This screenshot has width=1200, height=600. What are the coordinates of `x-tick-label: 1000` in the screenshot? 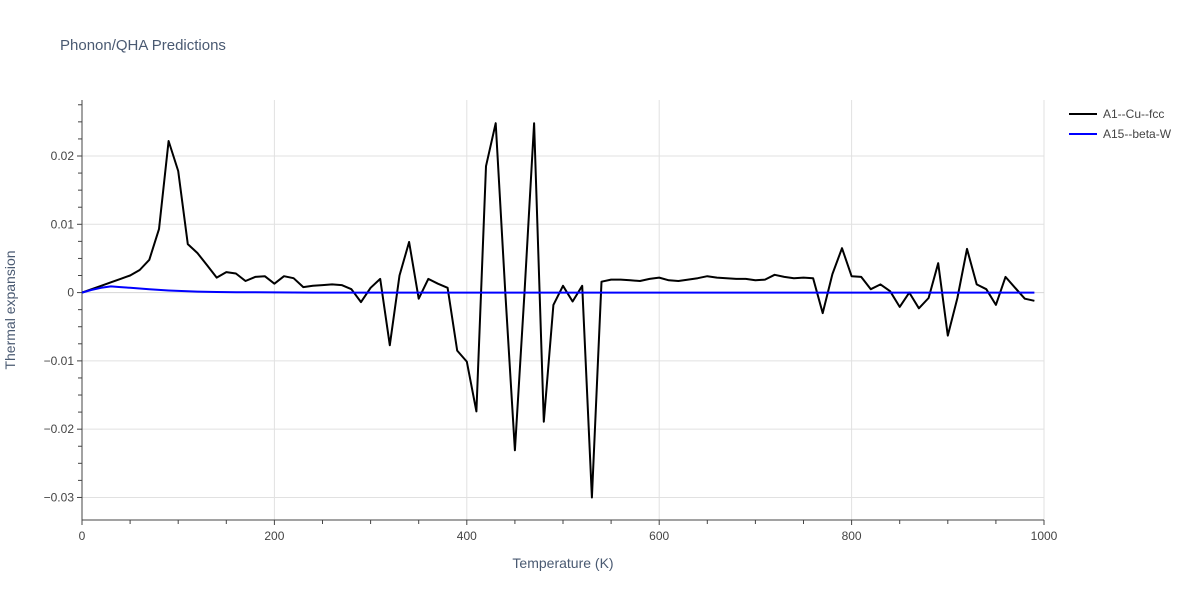 It's located at (1044, 536).